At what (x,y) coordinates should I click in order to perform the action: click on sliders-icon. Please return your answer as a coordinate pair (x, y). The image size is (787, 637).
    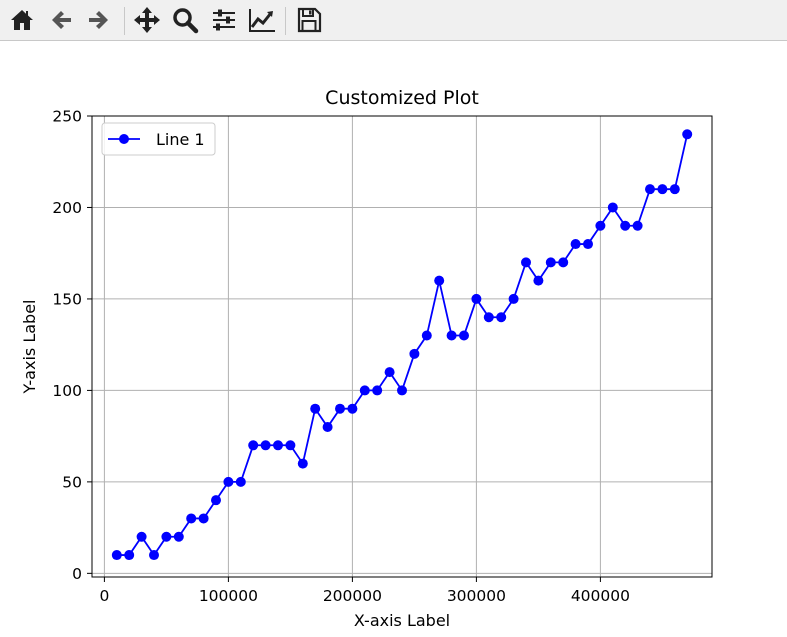
    Looking at the image, I should click on (224, 20).